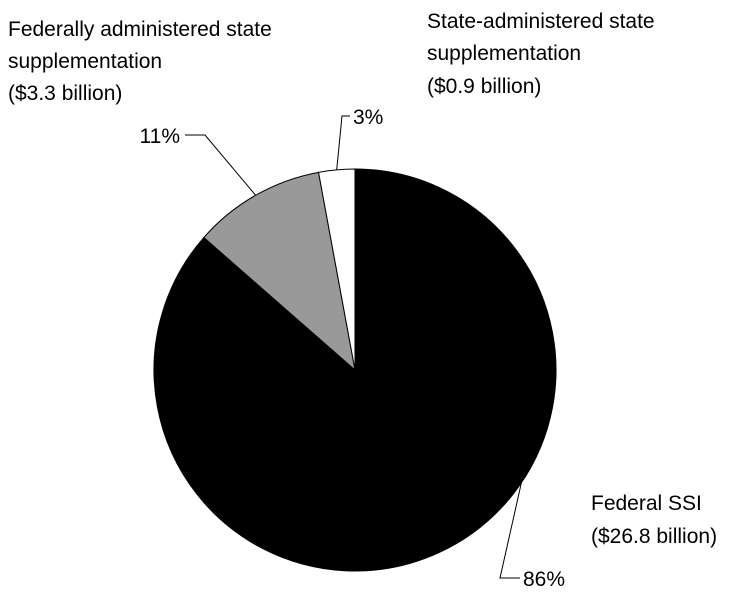 The width and height of the screenshot is (747, 592). Describe the element at coordinates (65, 93) in the screenshot. I see `slice-label-line: ($3.3 billion)` at that location.